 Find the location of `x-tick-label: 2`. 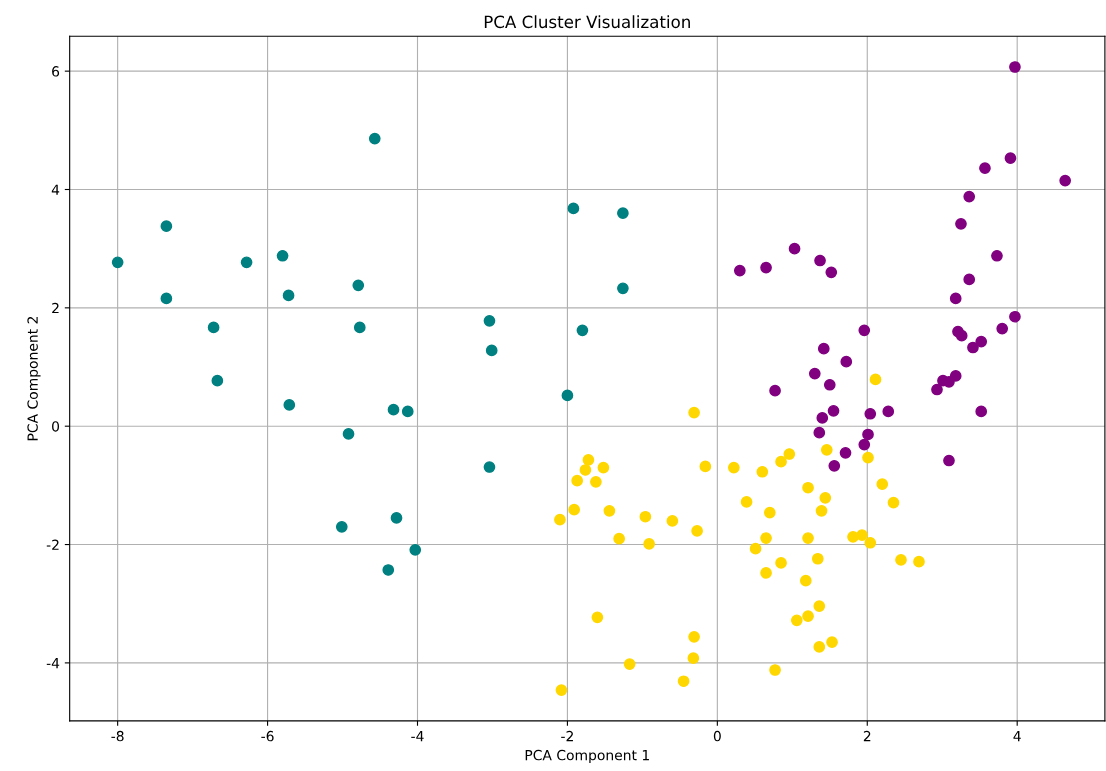

x-tick-label: 2 is located at coordinates (867, 736).